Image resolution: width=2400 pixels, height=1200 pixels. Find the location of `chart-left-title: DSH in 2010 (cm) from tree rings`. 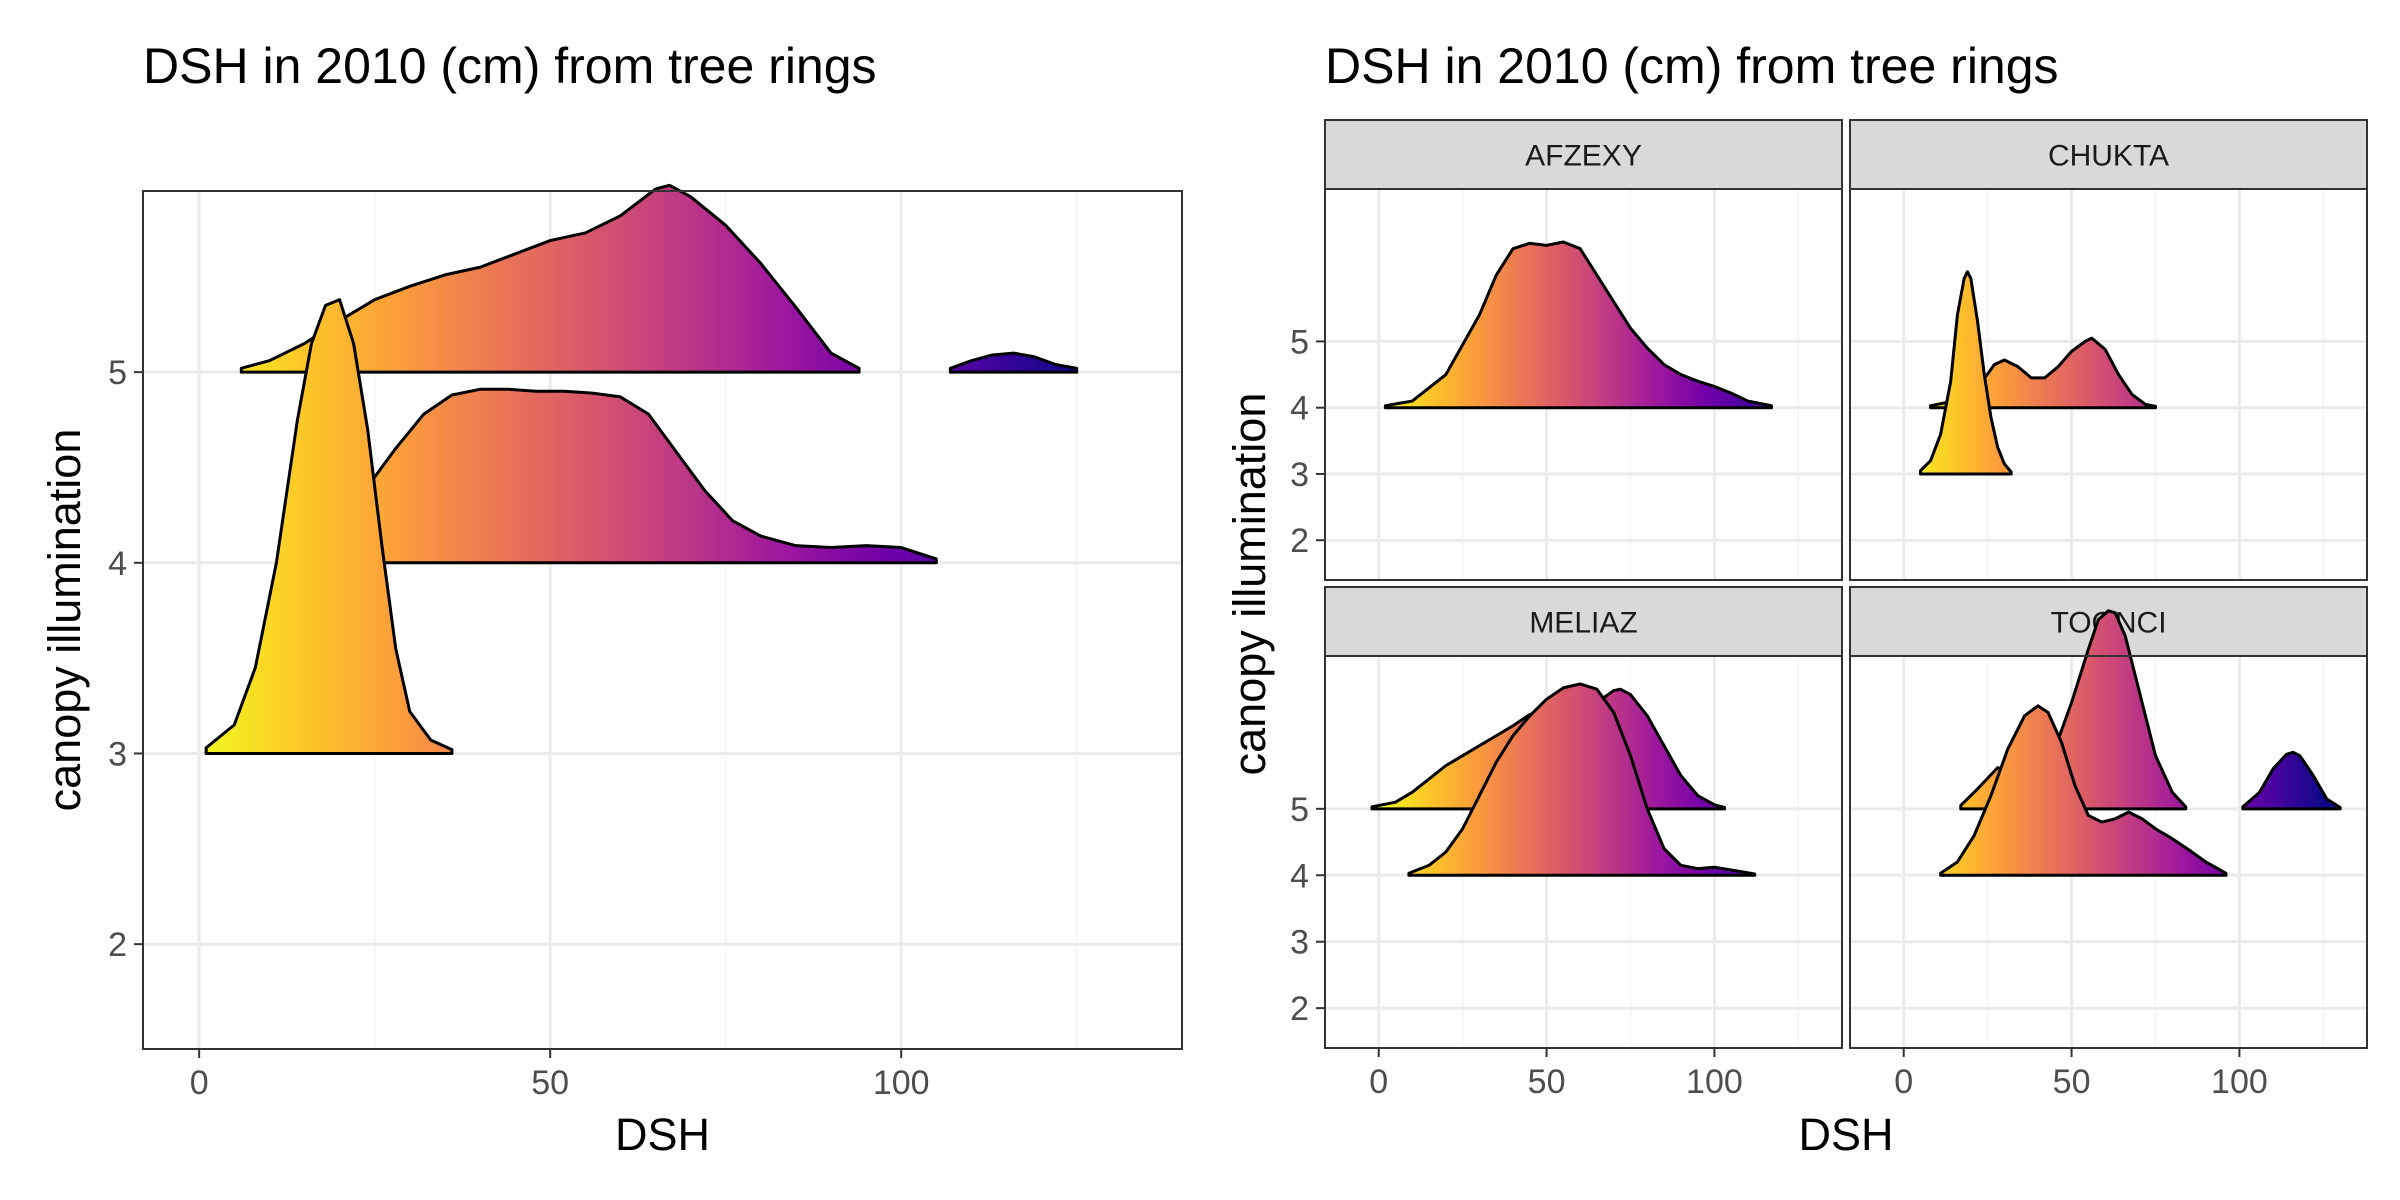

chart-left-title: DSH in 2010 (cm) from tree rings is located at coordinates (510, 66).